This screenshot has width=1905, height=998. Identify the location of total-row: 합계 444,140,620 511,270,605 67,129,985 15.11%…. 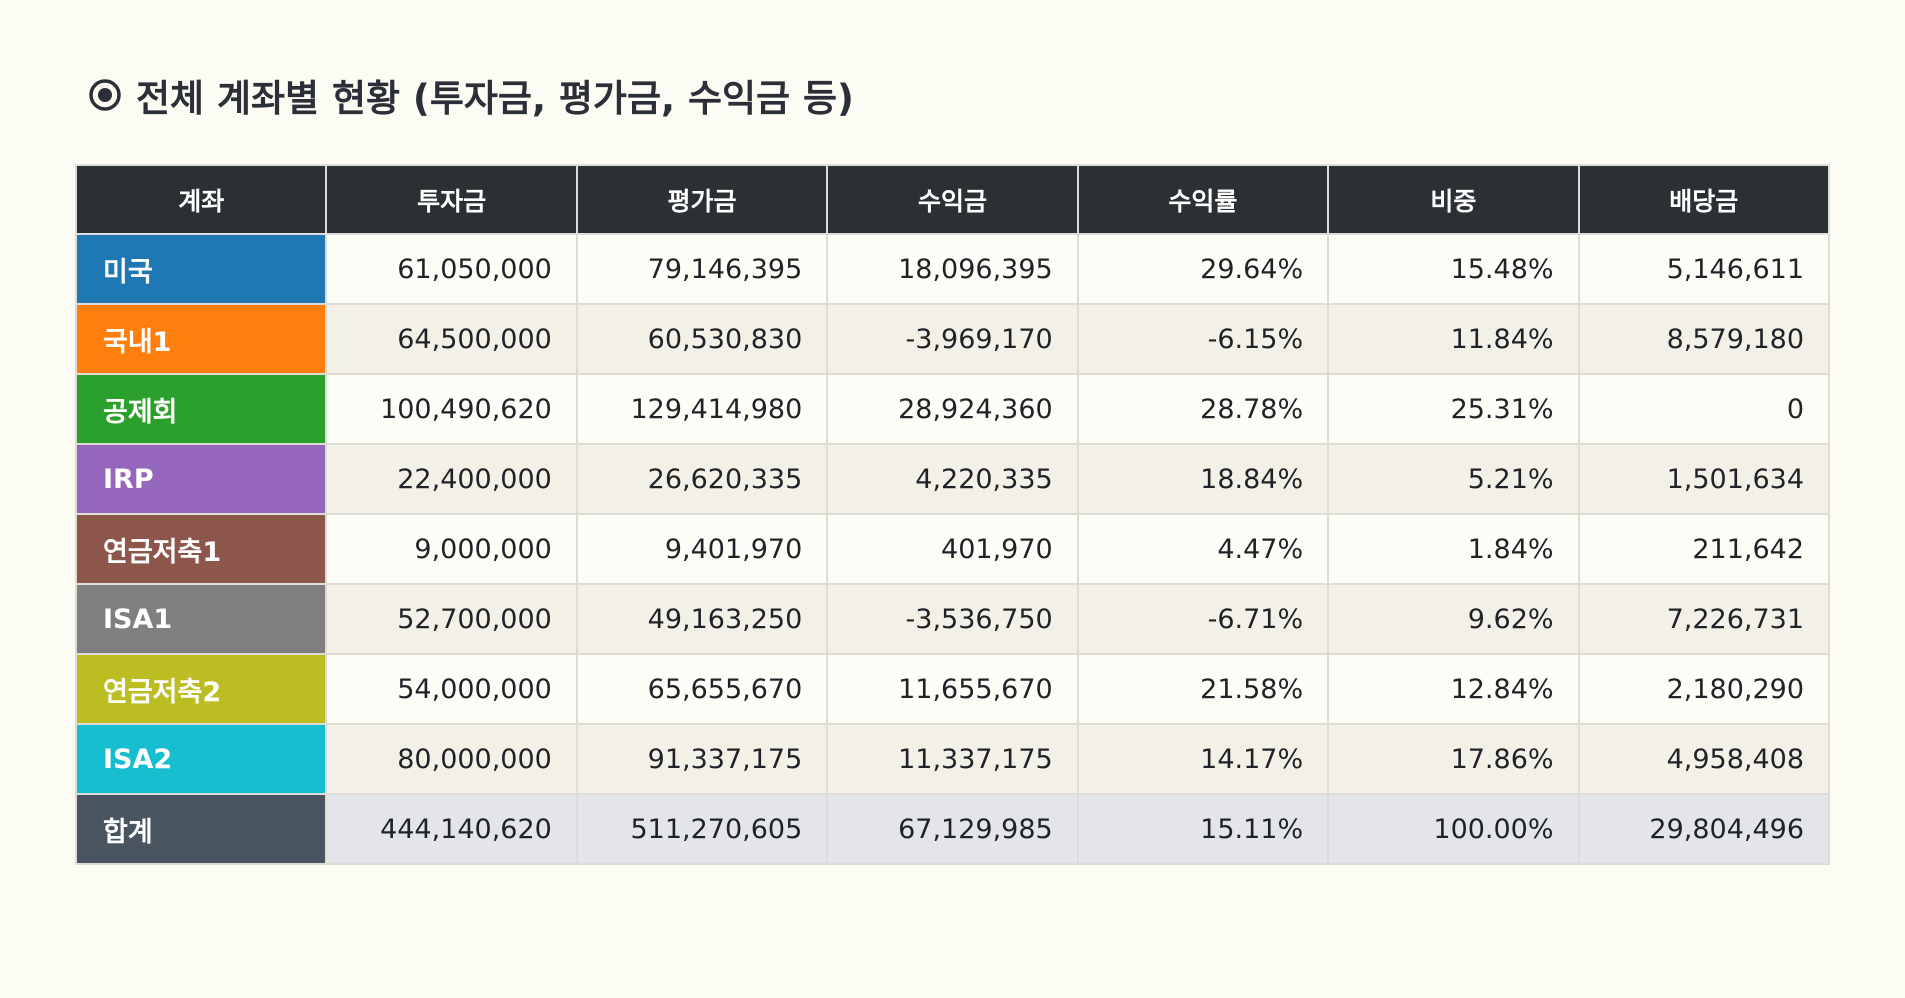
(952, 829).